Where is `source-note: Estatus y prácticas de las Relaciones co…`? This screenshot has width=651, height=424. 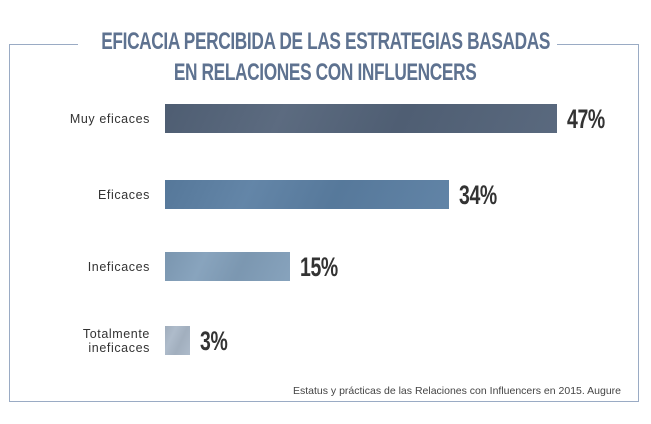
source-note: Estatus y prácticas de las Relaciones co… is located at coordinates (456, 391).